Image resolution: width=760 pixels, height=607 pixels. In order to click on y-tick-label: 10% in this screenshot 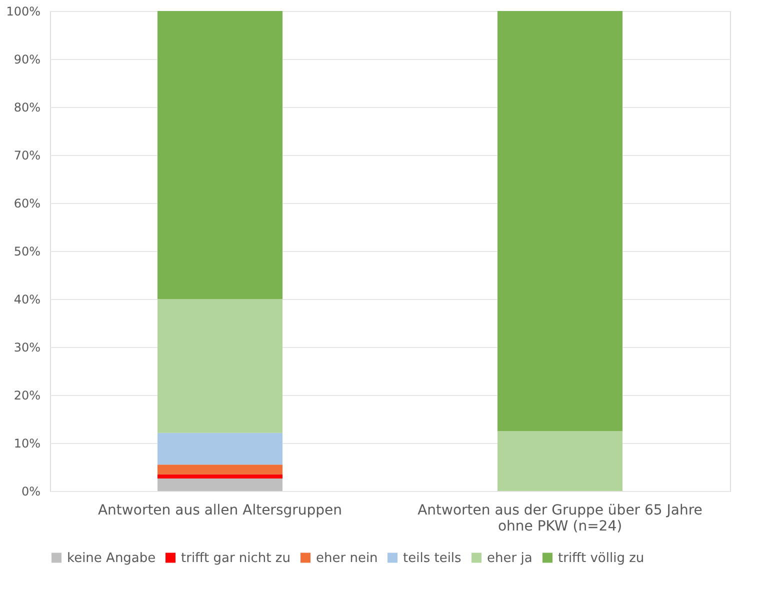, I will do `click(27, 443)`.